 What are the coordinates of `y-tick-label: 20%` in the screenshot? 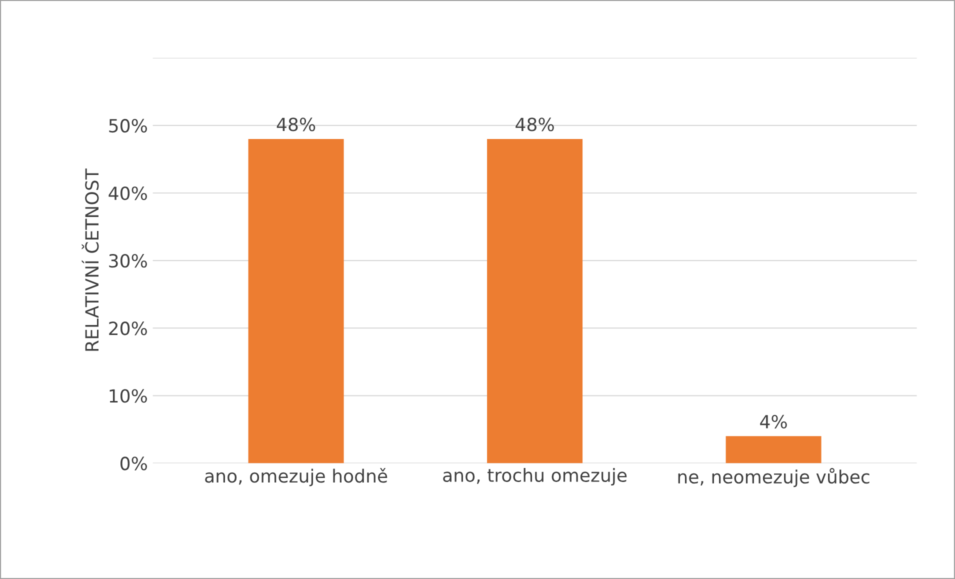 It's located at (128, 329).